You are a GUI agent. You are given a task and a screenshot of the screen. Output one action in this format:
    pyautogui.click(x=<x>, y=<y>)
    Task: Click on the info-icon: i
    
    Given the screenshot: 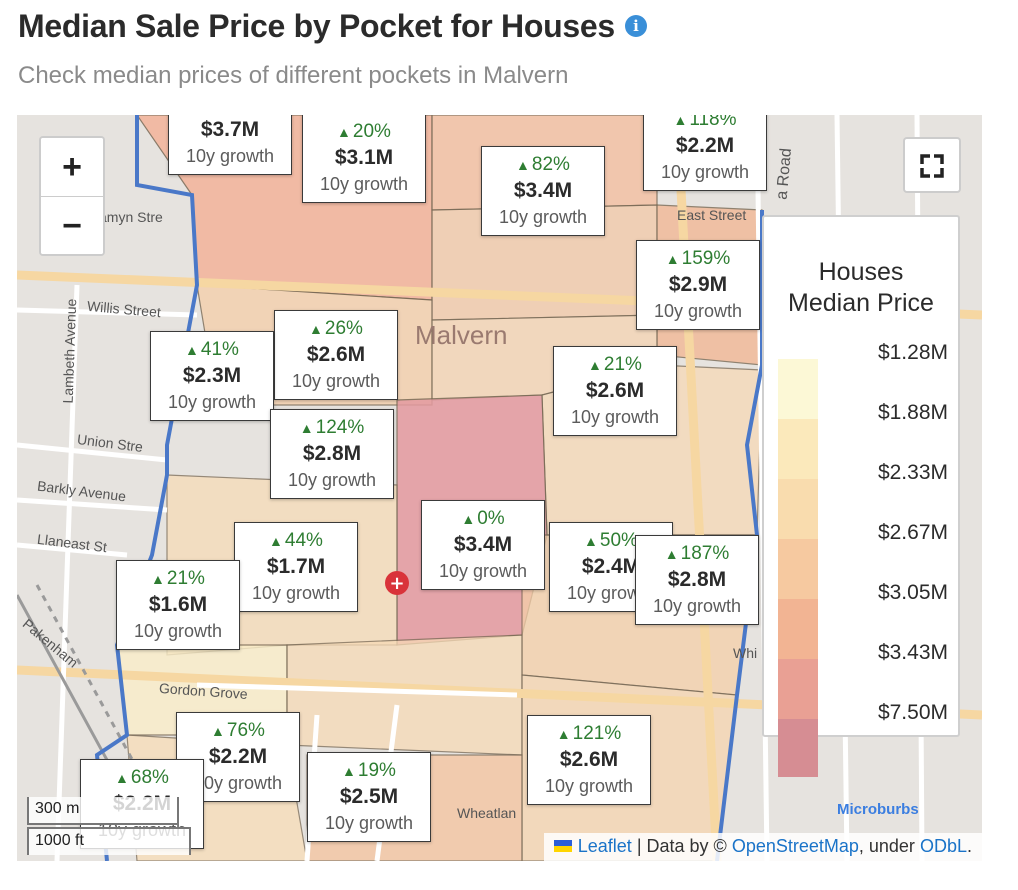 What is the action you would take?
    pyautogui.click(x=635, y=26)
    